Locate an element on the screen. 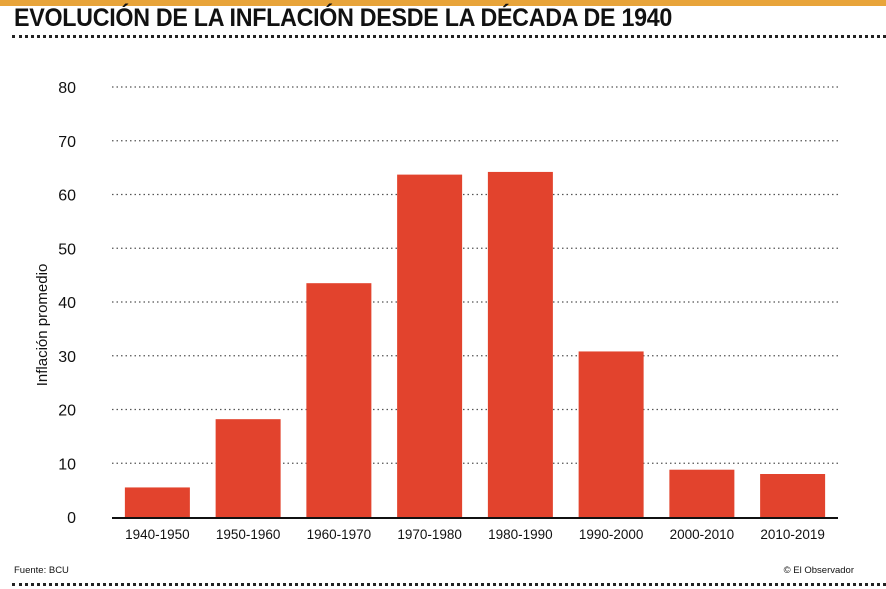 The width and height of the screenshot is (886, 589). x-tick-label: 1960-1970 is located at coordinates (339, 534).